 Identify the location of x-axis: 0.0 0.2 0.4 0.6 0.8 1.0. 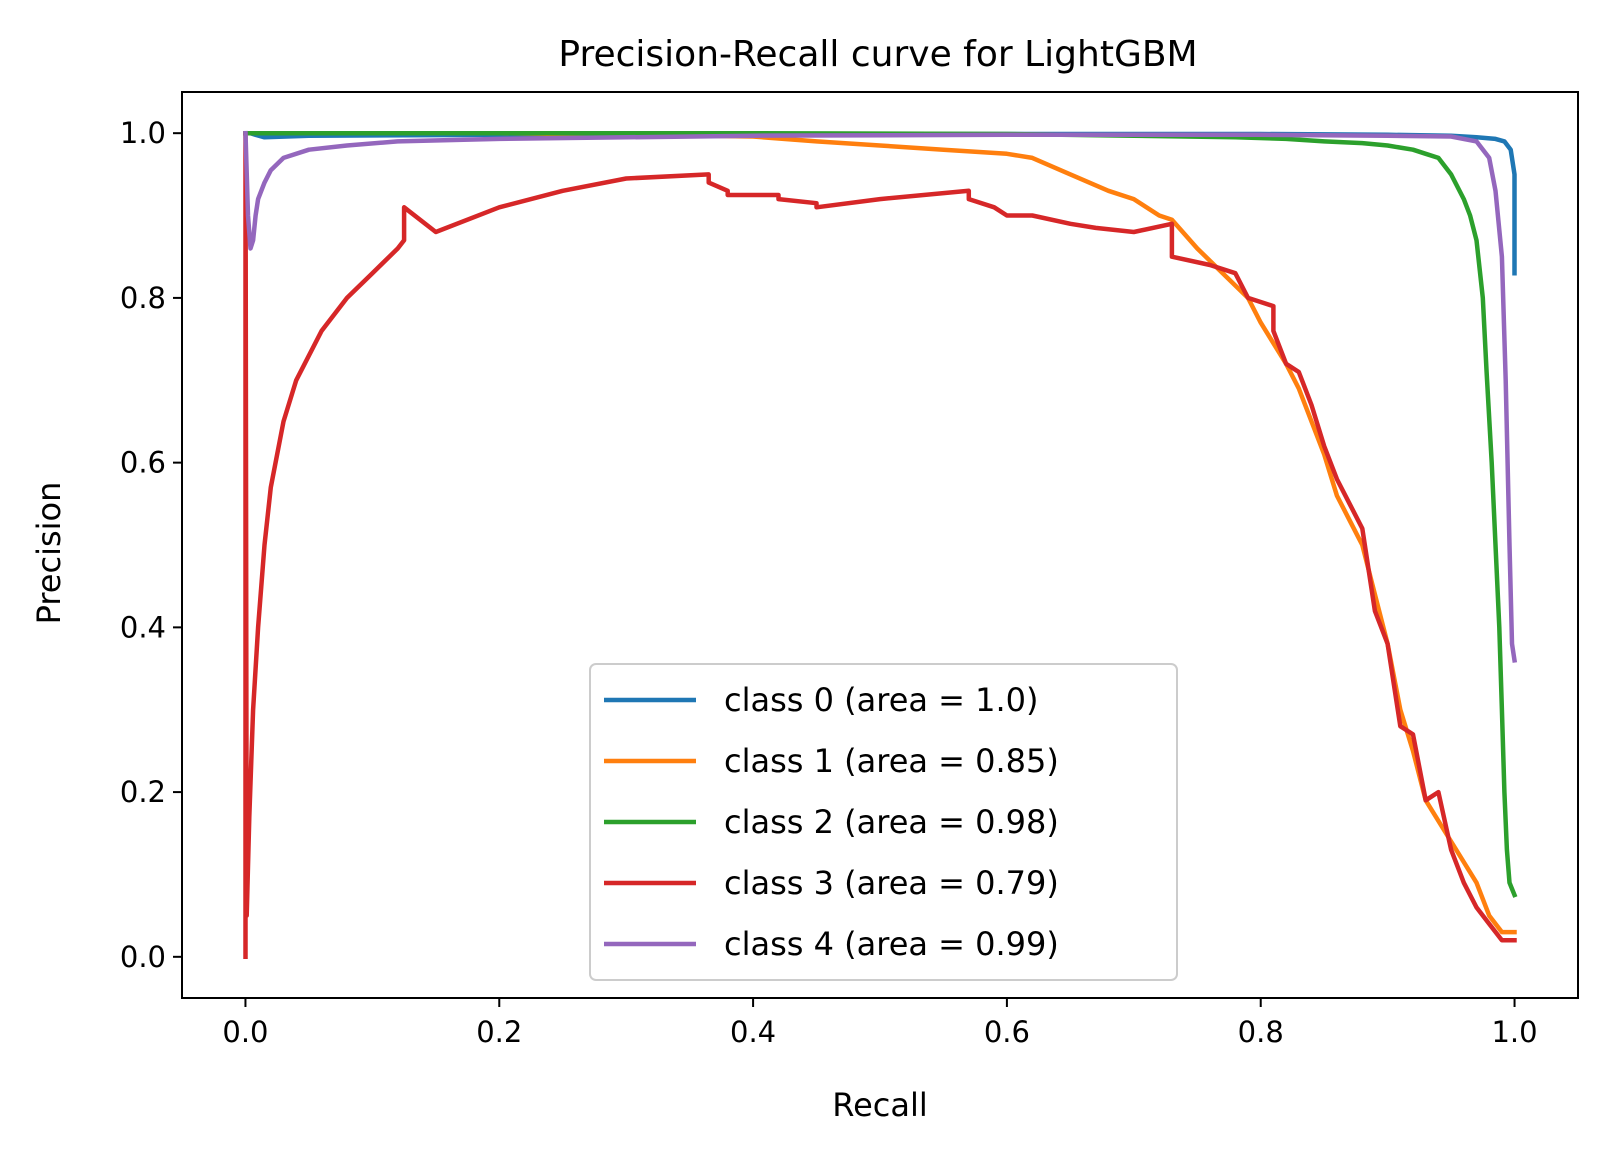
(880, 1023).